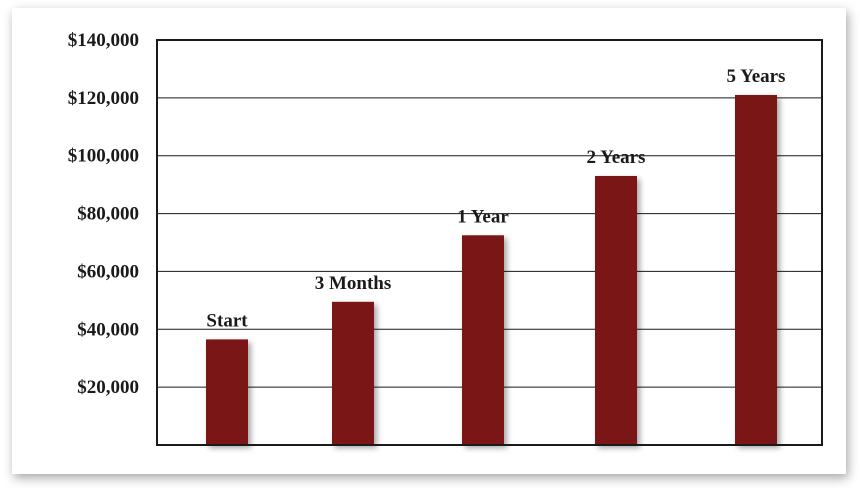  I want to click on y-tick-label: $100,000, so click(103, 156).